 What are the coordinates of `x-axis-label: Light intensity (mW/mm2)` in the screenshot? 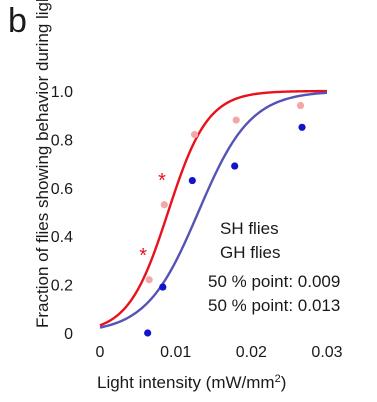 It's located at (191, 383).